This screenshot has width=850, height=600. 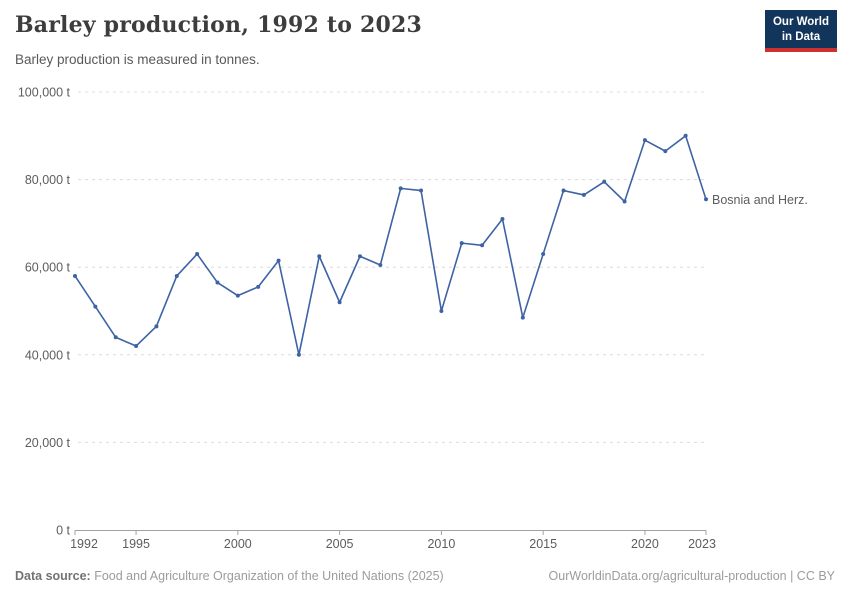 I want to click on owid-logo-line2: in Data, so click(x=801, y=36).